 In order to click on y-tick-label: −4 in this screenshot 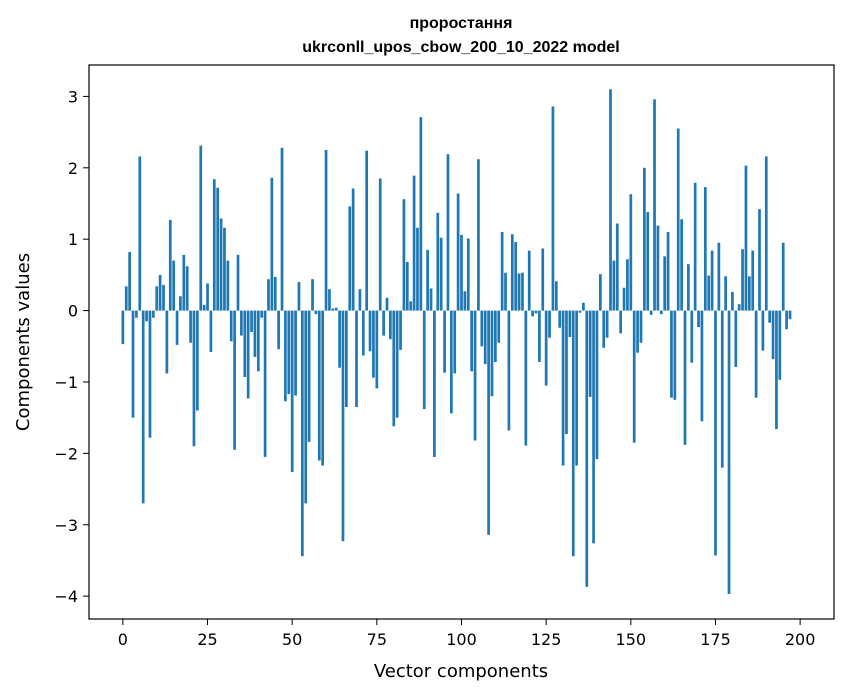, I will do `click(66, 596)`.